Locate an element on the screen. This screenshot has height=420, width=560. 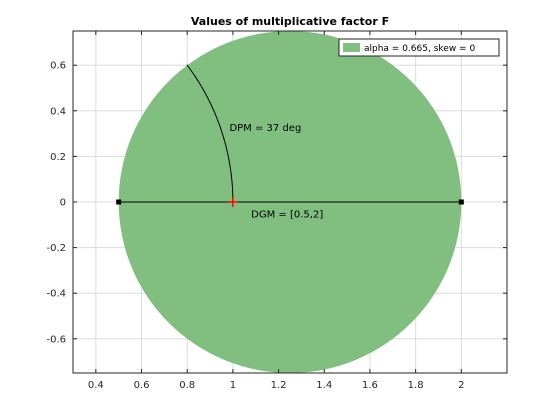
dpm-annotation: DPM = 37 deg is located at coordinates (265, 128).